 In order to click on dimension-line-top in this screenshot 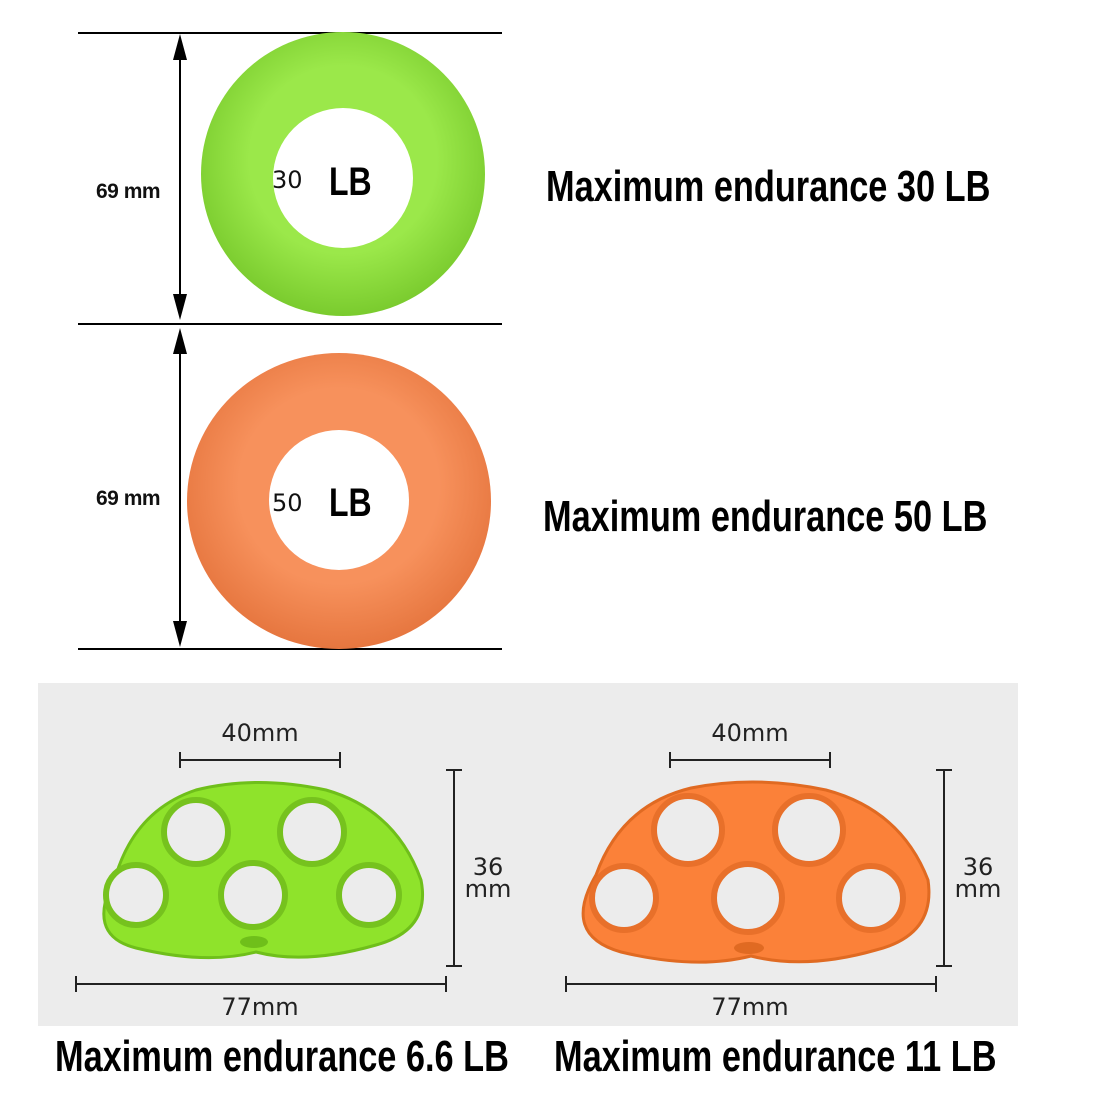, I will do `click(290, 33)`.